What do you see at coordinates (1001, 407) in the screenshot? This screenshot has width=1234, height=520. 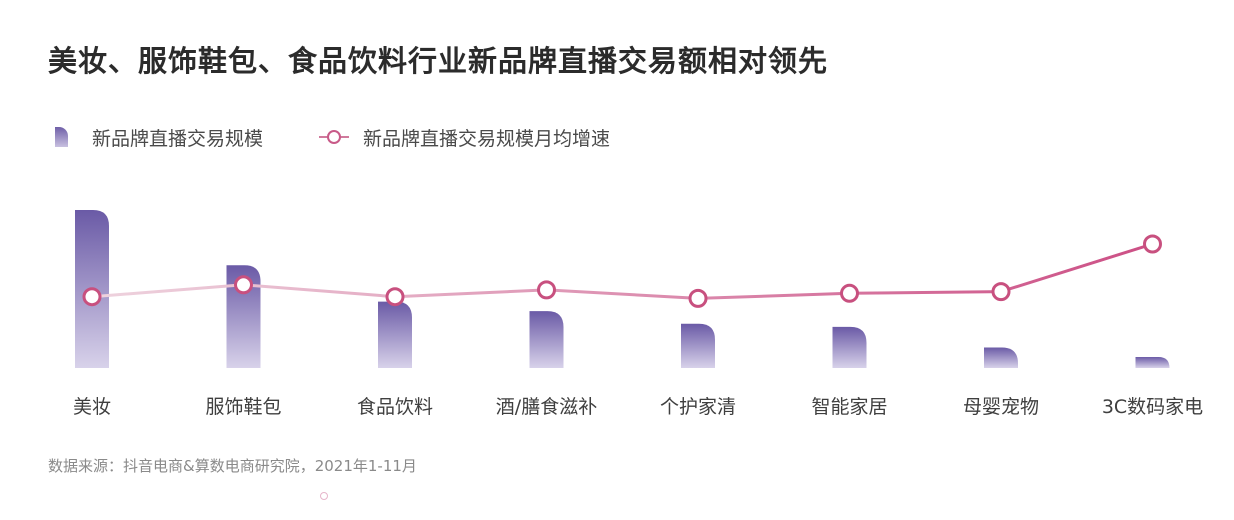 I see `category-label-6: 母婴宠物` at bounding box center [1001, 407].